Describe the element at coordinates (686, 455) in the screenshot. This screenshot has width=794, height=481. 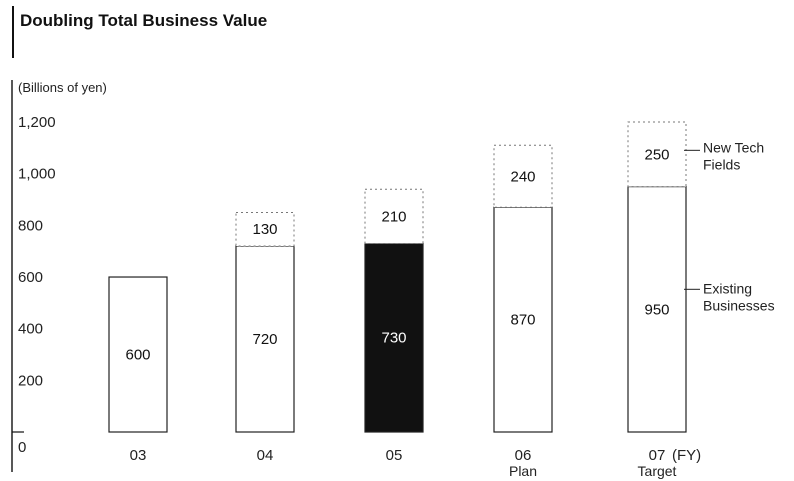
I see `x-unit-label: (FY)` at that location.